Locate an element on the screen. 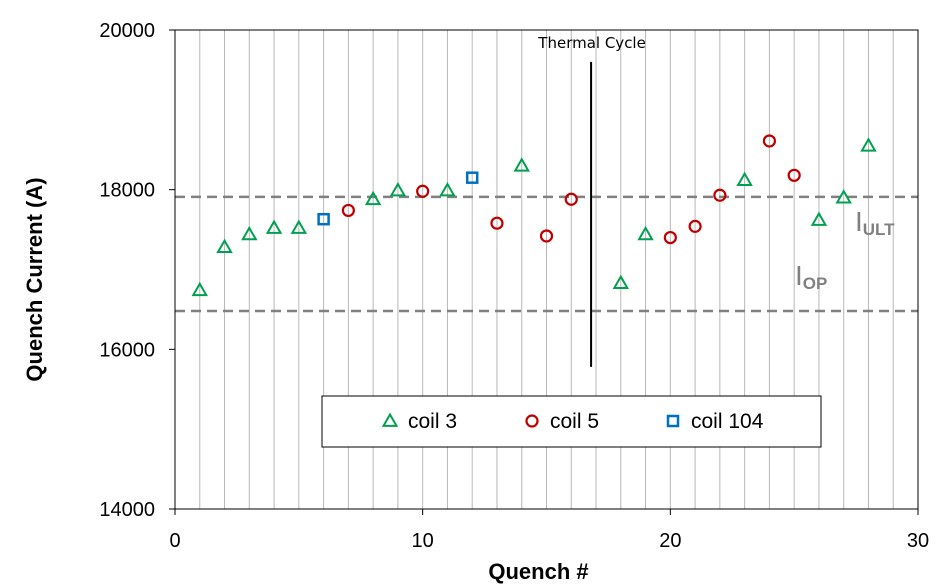  reference-line-label: IULT is located at coordinates (875, 222).